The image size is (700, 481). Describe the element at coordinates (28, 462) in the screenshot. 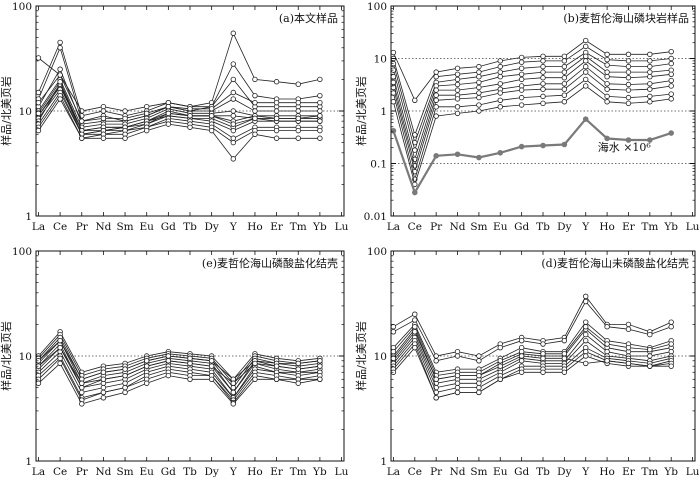

I see `y-tick-label: 1` at that location.